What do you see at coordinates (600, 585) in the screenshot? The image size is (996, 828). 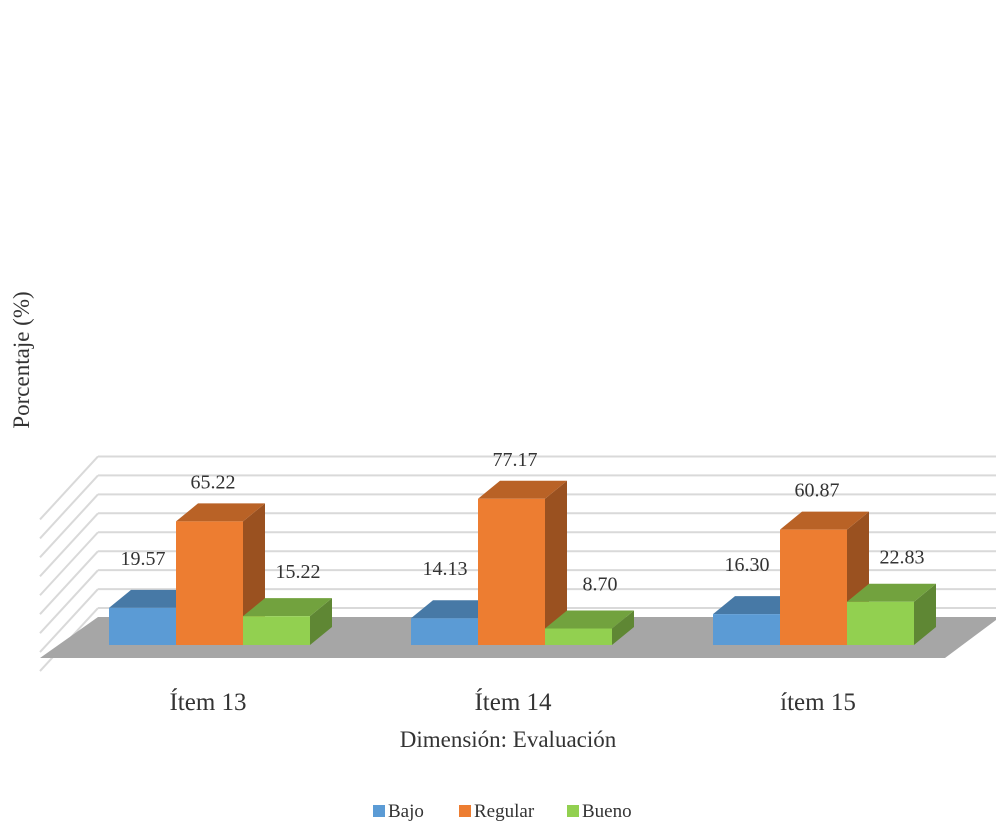 I see `data-label-bueno-item-14: 8.70` at bounding box center [600, 585].